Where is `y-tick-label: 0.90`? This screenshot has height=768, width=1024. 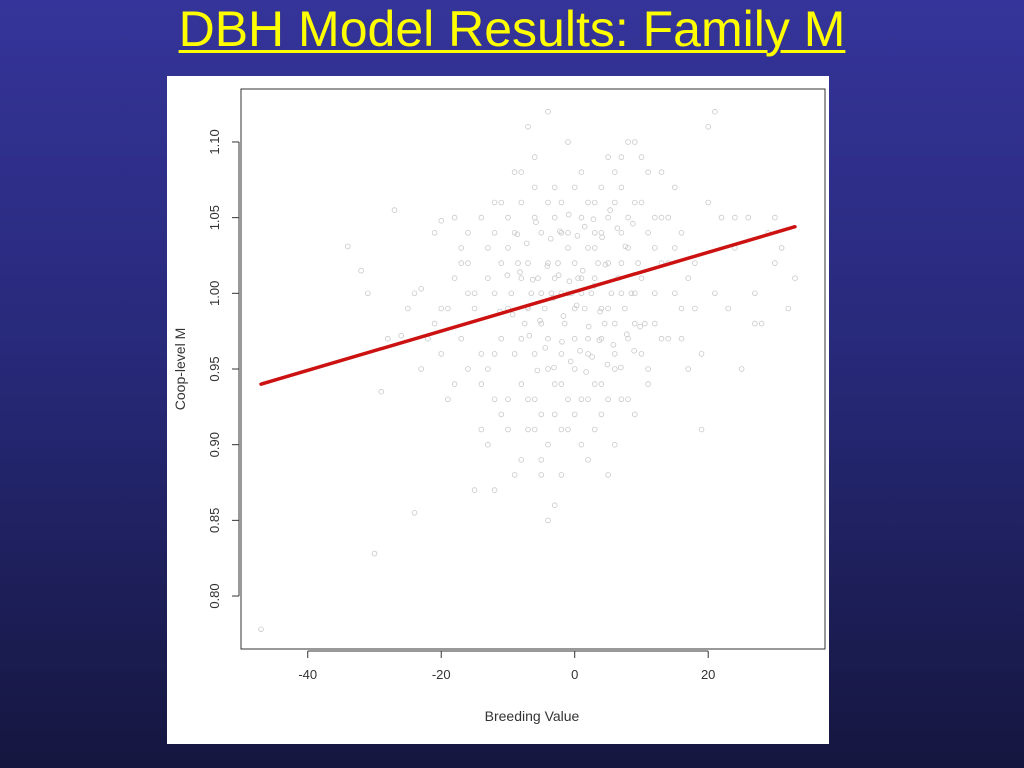 y-tick-label: 0.90 is located at coordinates (214, 444).